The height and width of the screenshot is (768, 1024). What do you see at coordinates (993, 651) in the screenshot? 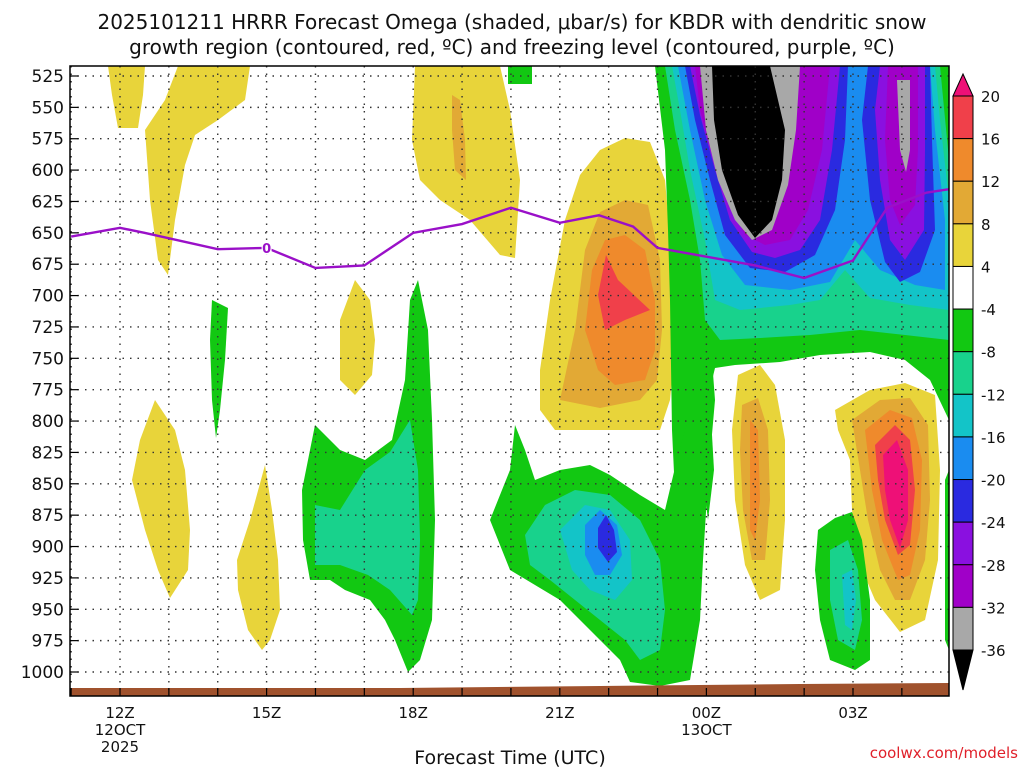
I see `colorbar-label: -36` at bounding box center [993, 651].